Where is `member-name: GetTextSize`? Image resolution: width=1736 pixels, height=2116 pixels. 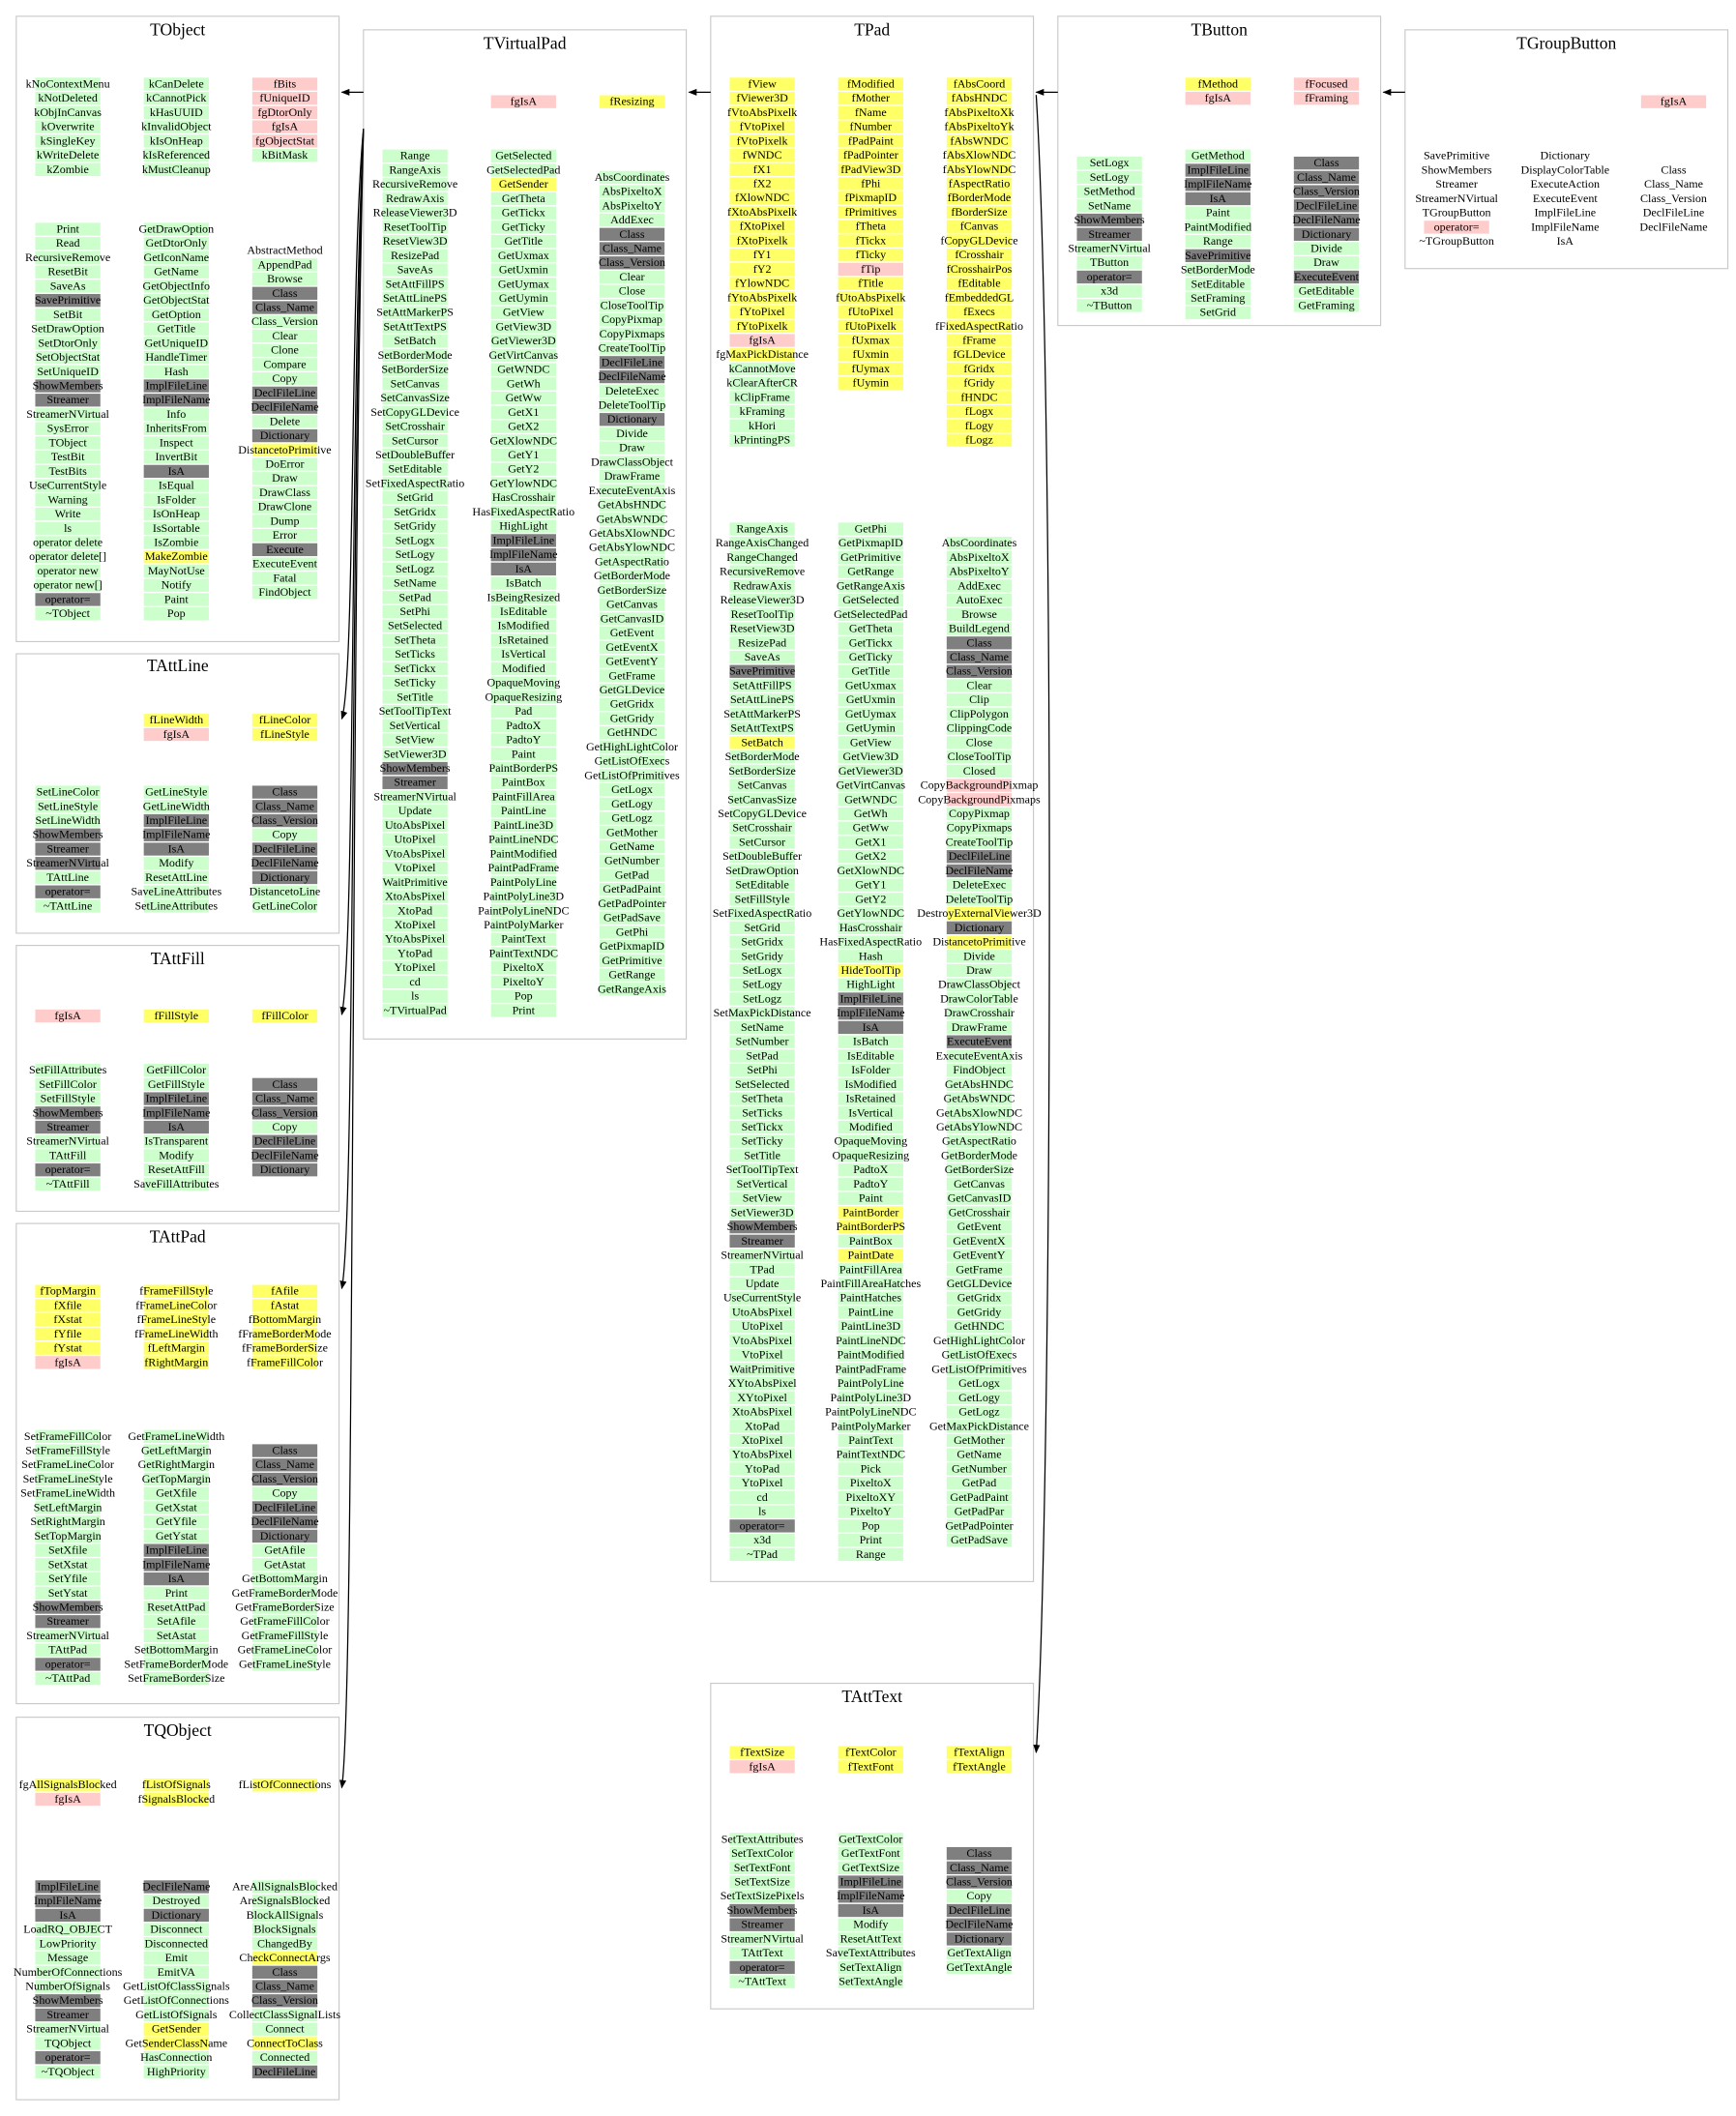 member-name: GetTextSize is located at coordinates (870, 1867).